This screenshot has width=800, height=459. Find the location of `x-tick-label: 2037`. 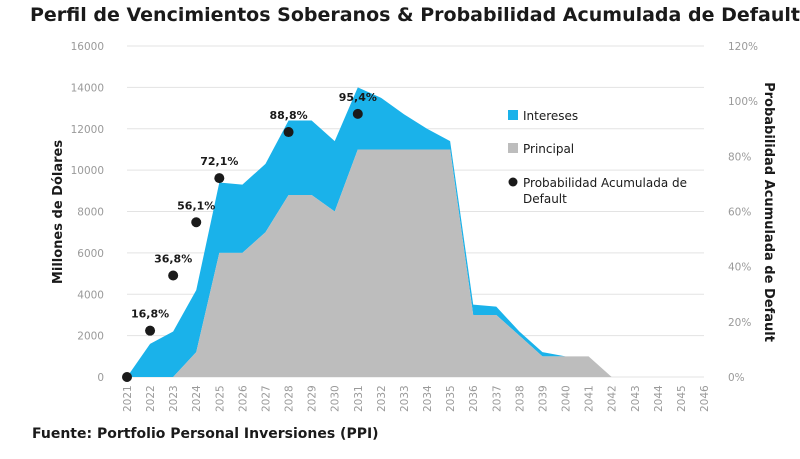

x-tick-label: 2037 is located at coordinates (497, 398).